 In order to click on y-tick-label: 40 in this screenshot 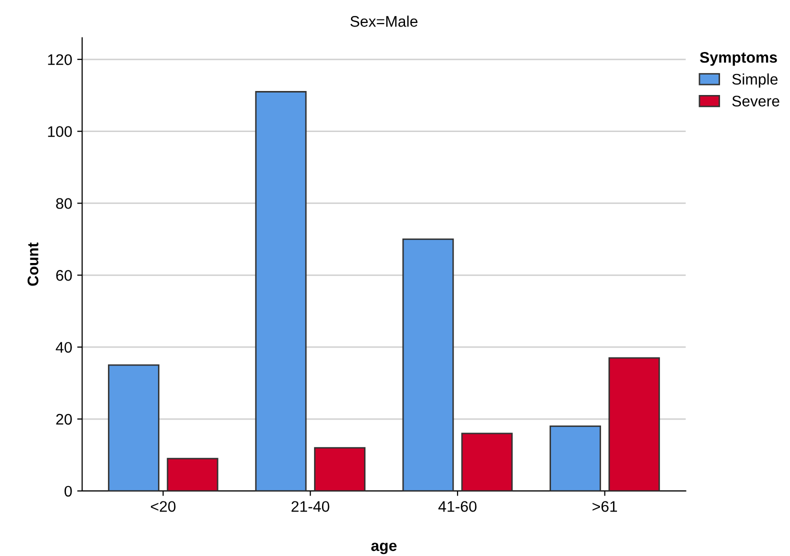, I will do `click(64, 347)`.